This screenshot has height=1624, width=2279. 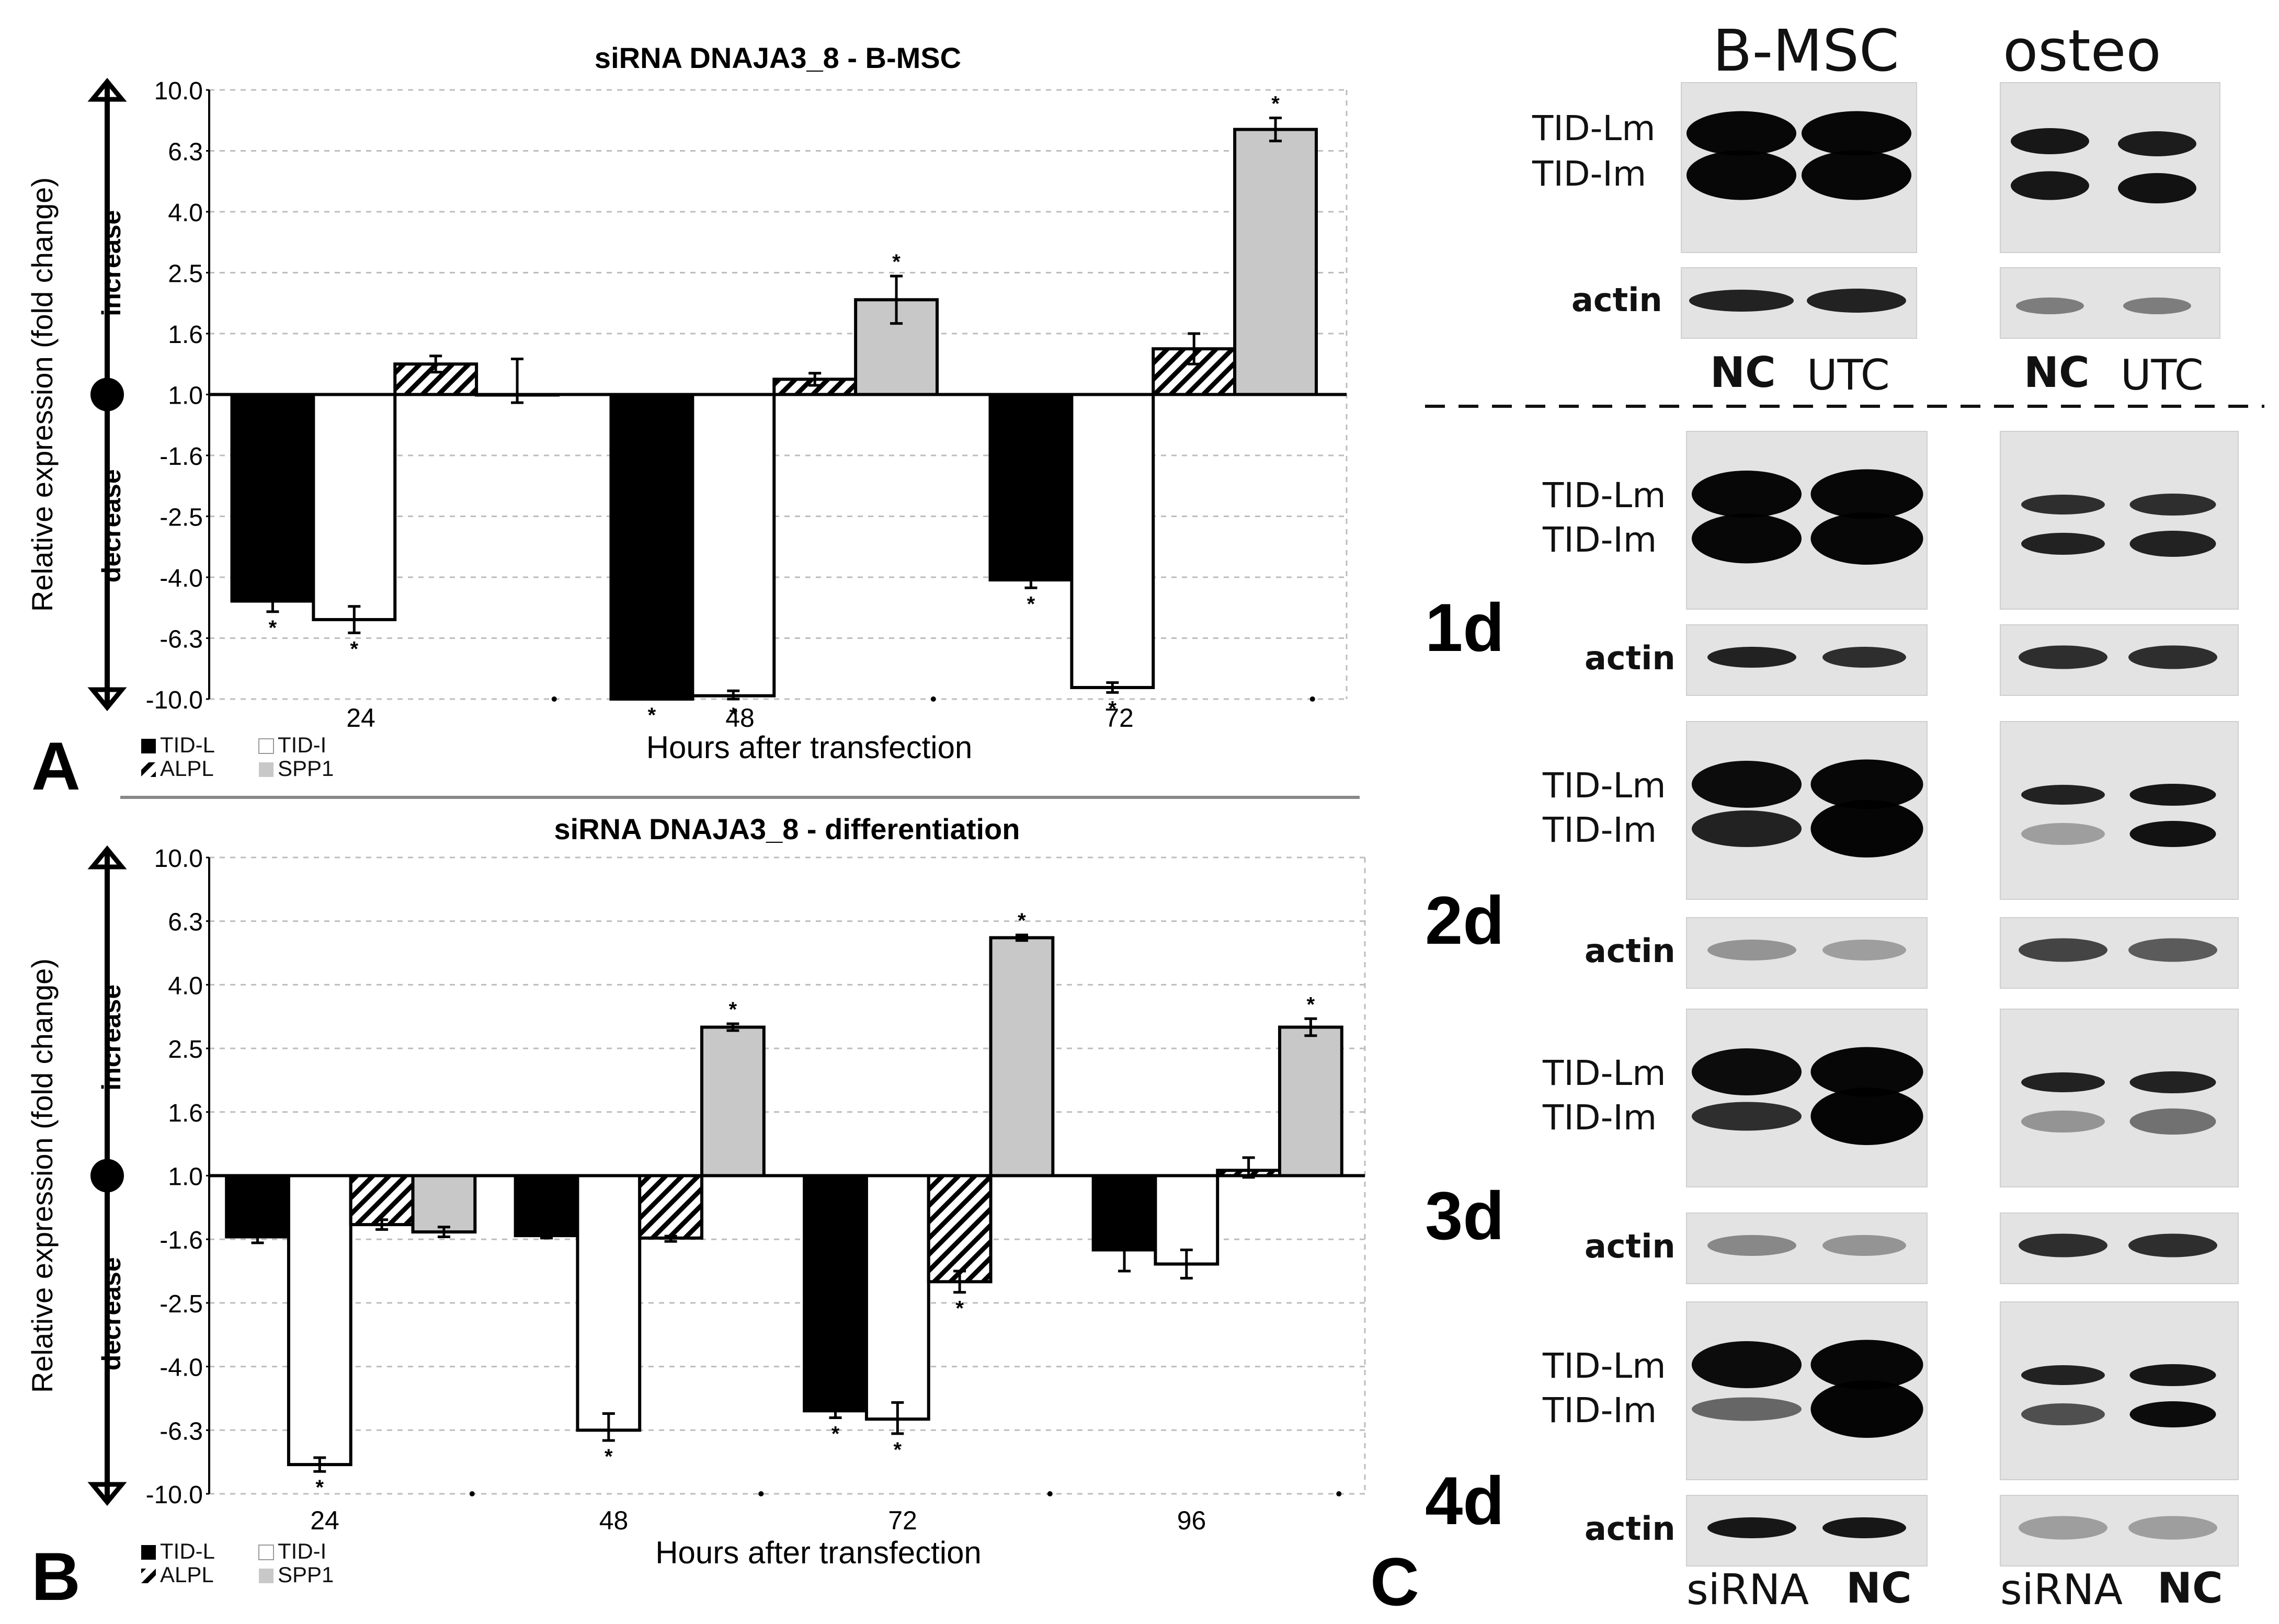 I want to click on chart-a-legend-label-spp1: SPP1, so click(x=306, y=768).